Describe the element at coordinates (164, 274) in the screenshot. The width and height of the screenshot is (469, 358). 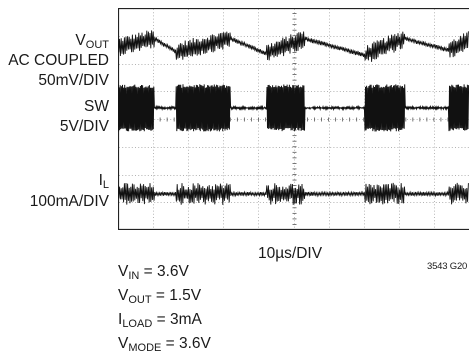
I see `condition-vin: VIN = 3.6V` at that location.